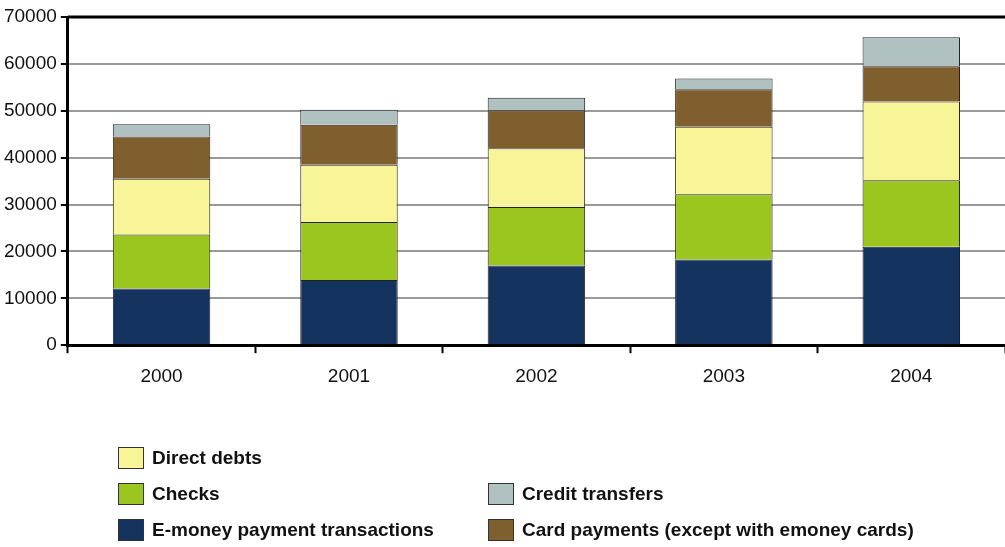 This screenshot has height=547, width=1005. Describe the element at coordinates (723, 375) in the screenshot. I see `x-tick-label: 2003` at that location.